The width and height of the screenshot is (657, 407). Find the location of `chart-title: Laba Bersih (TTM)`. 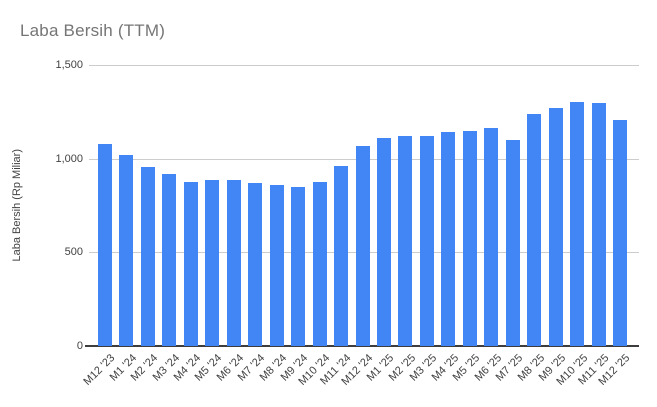

chart-title: Laba Bersih (TTM) is located at coordinates (93, 30).